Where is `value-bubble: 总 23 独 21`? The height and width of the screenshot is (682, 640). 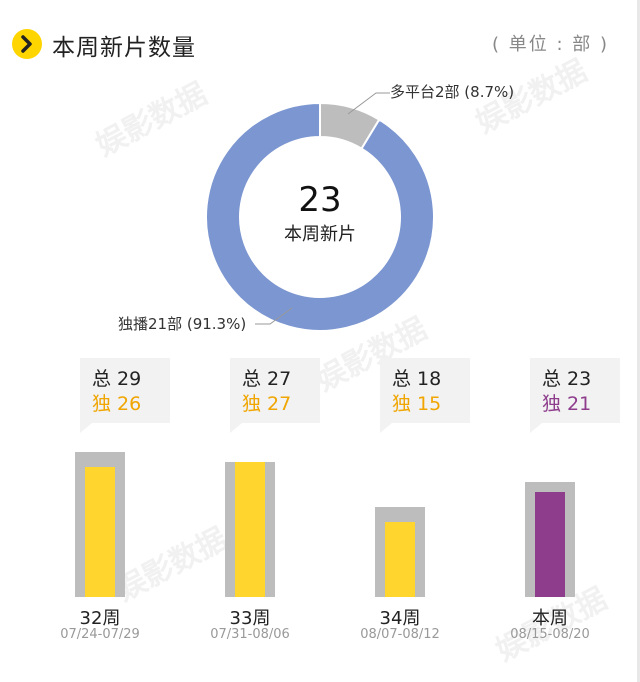
value-bubble: 总 23 独 21 is located at coordinates (575, 395).